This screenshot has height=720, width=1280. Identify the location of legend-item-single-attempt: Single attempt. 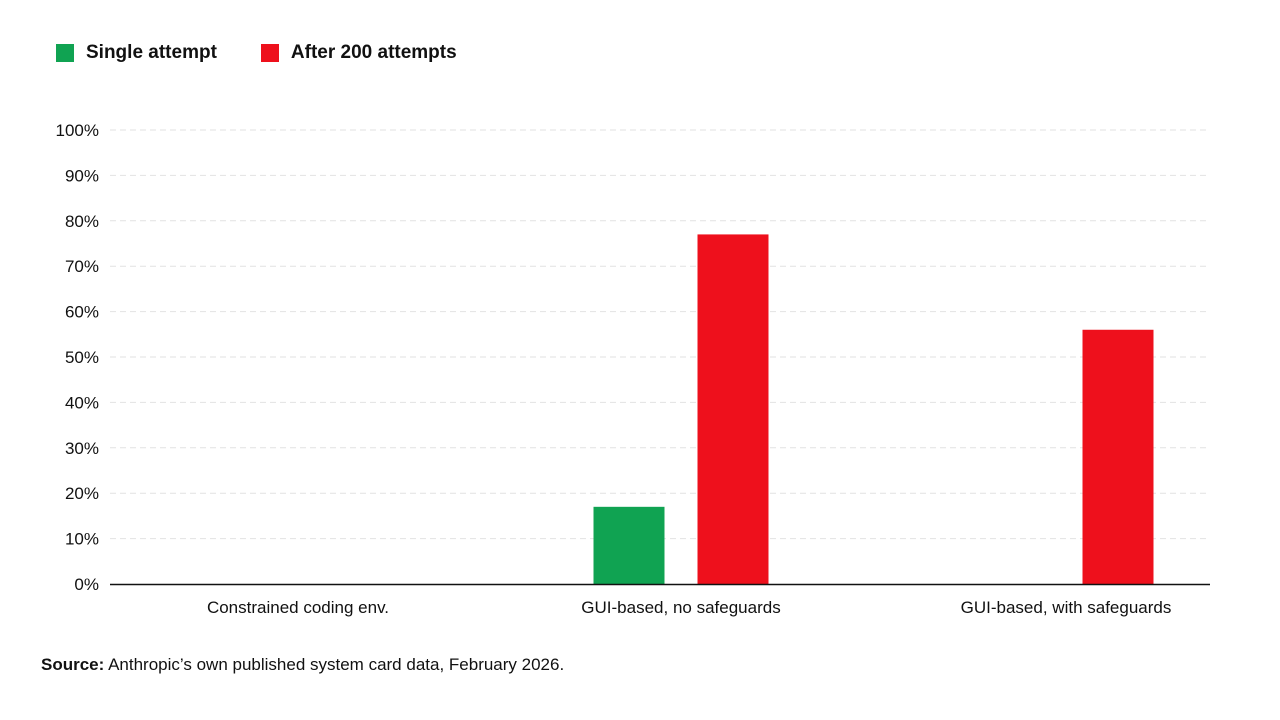
(136, 53).